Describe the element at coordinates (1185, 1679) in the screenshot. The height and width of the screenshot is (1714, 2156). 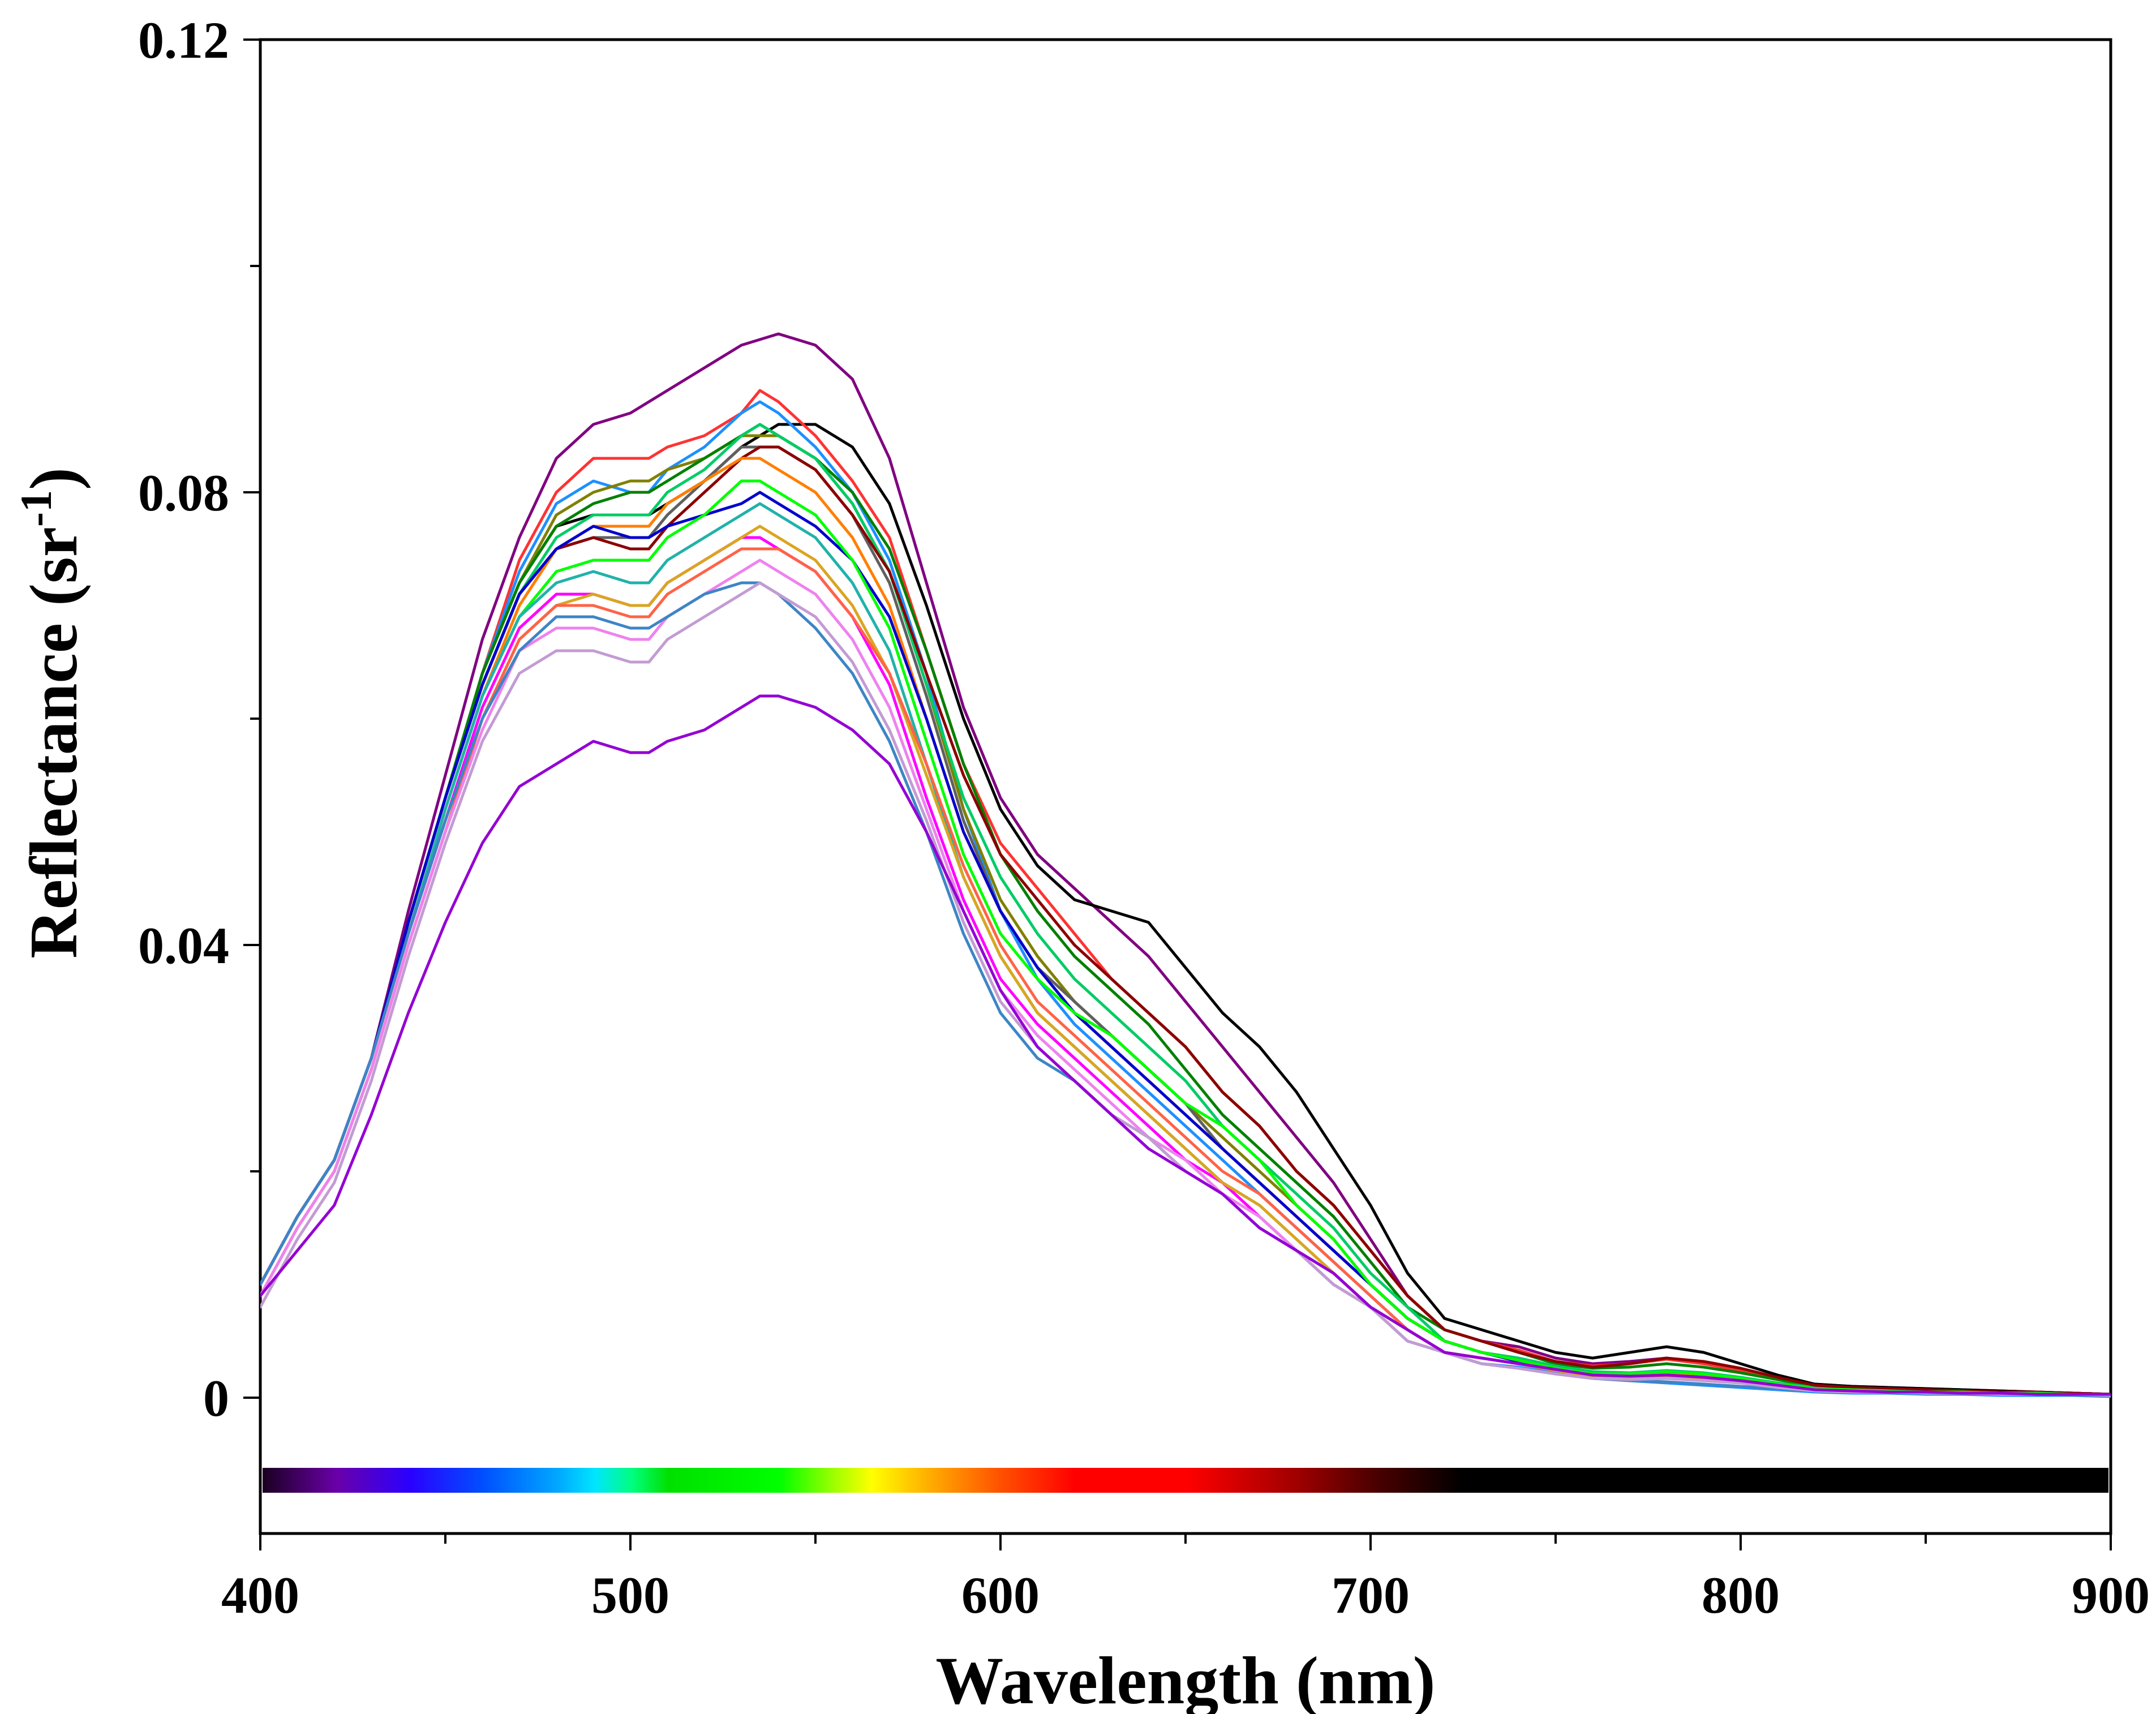
I see `x-axis-title: Wavelength (nm)` at that location.